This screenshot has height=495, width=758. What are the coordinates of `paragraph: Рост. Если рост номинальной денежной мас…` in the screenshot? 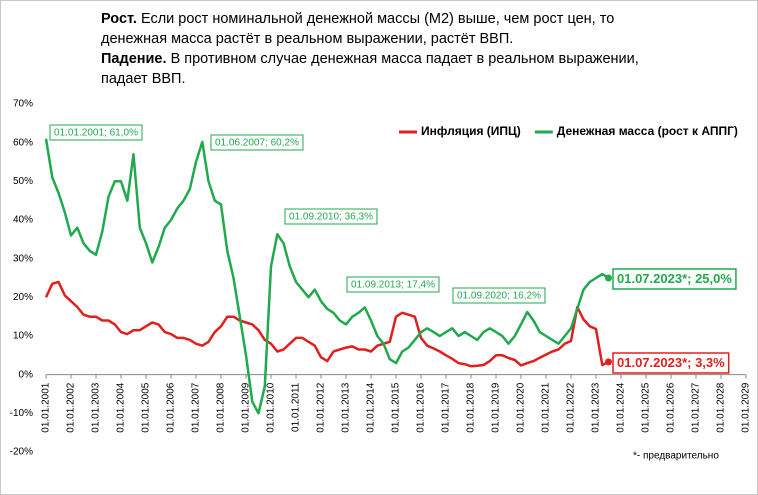 It's located at (391, 29).